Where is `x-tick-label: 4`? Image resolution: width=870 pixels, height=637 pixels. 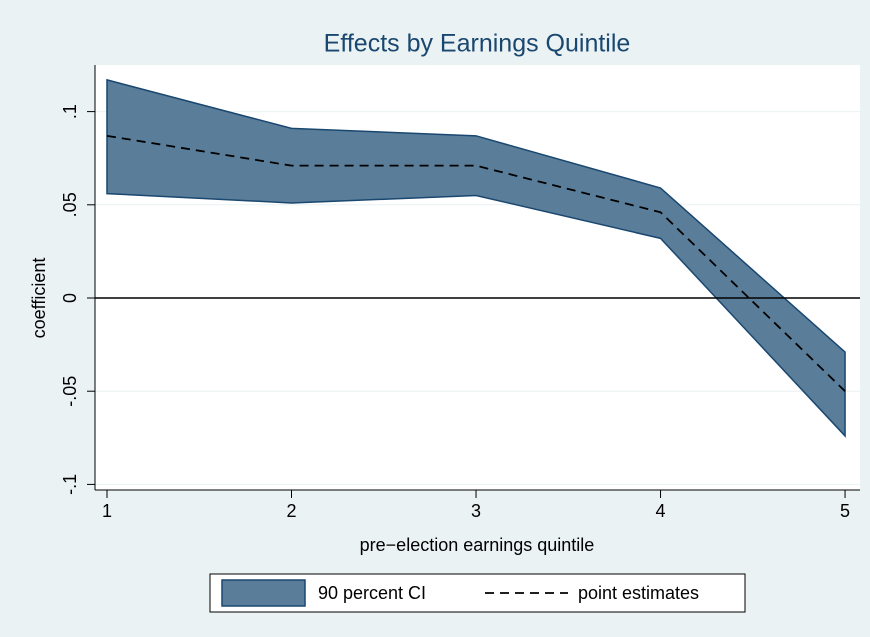
x-tick-label: 4 is located at coordinates (661, 511).